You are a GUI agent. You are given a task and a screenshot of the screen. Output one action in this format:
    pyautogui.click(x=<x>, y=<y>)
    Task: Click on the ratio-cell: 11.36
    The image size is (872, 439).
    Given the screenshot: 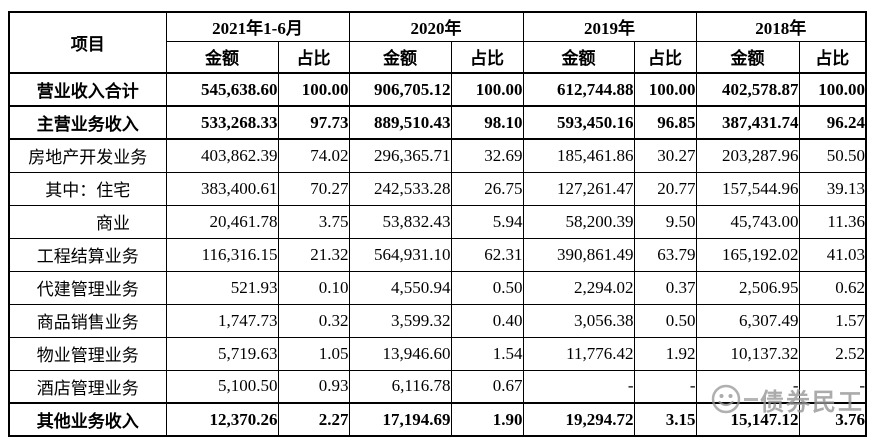 What is the action you would take?
    pyautogui.click(x=832, y=221)
    